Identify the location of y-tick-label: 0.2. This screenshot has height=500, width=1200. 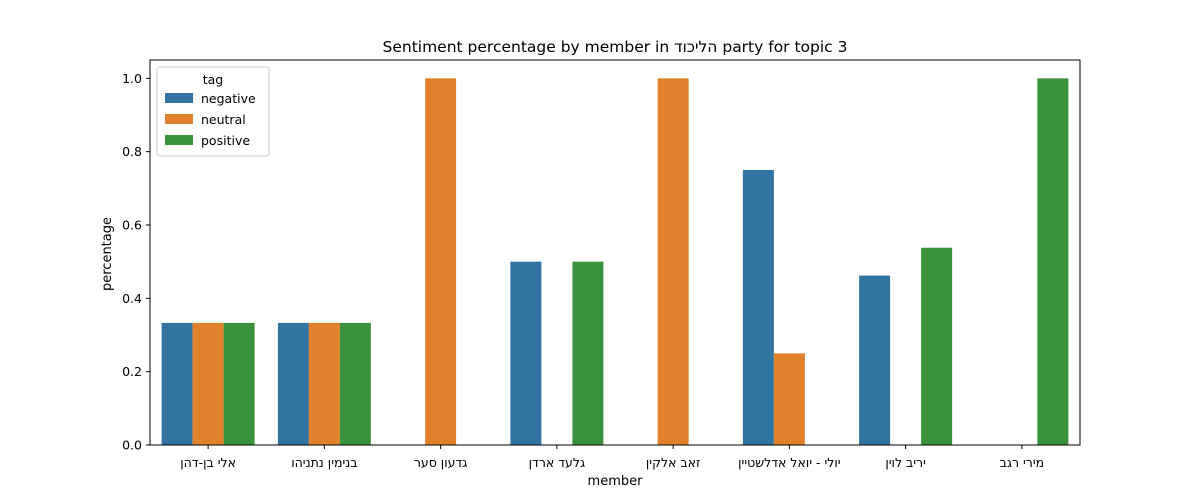
(132, 371).